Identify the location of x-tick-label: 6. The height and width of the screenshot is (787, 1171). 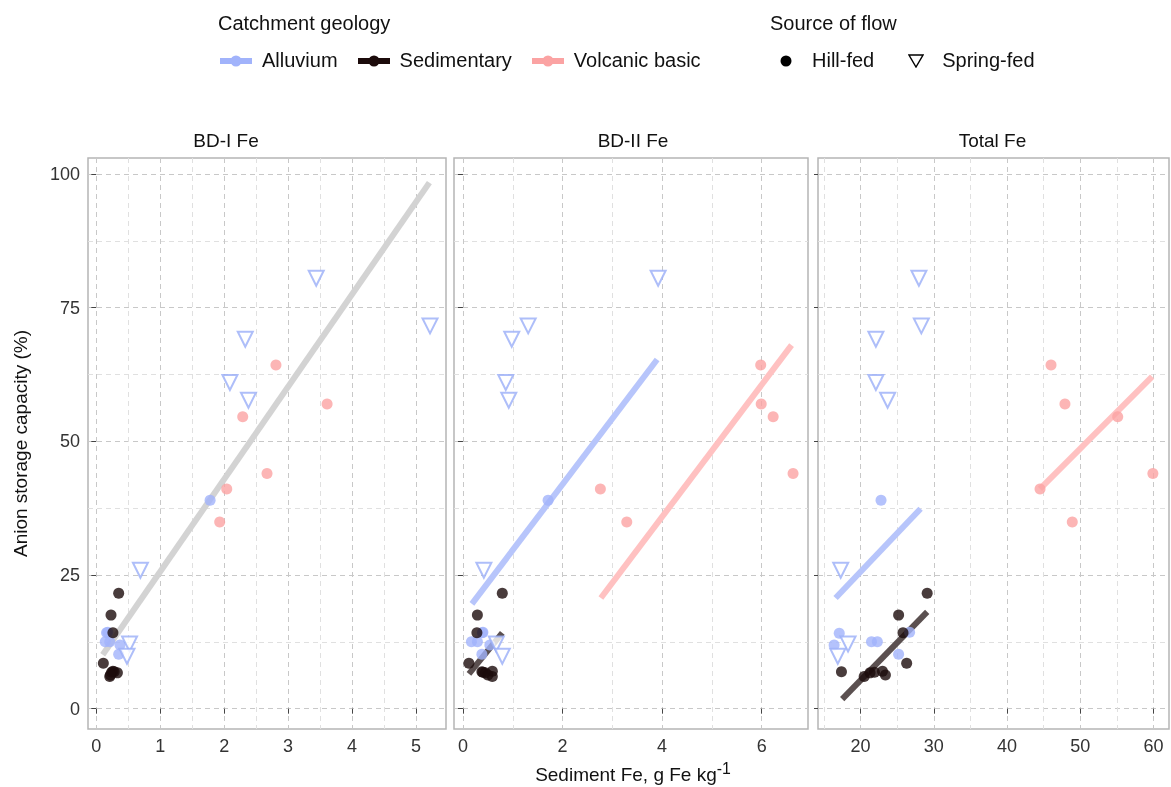
(761, 746).